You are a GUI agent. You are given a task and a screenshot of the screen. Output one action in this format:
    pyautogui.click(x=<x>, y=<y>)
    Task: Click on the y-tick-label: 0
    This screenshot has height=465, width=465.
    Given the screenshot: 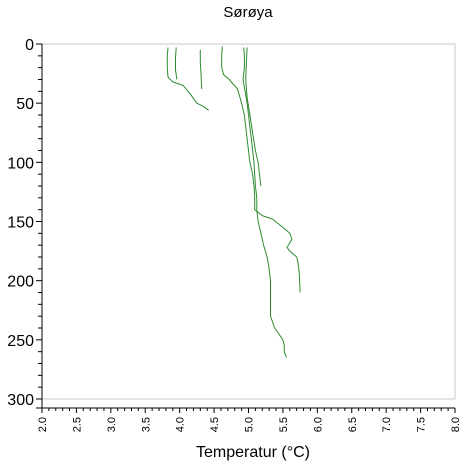 What is the action you would take?
    pyautogui.click(x=29, y=45)
    